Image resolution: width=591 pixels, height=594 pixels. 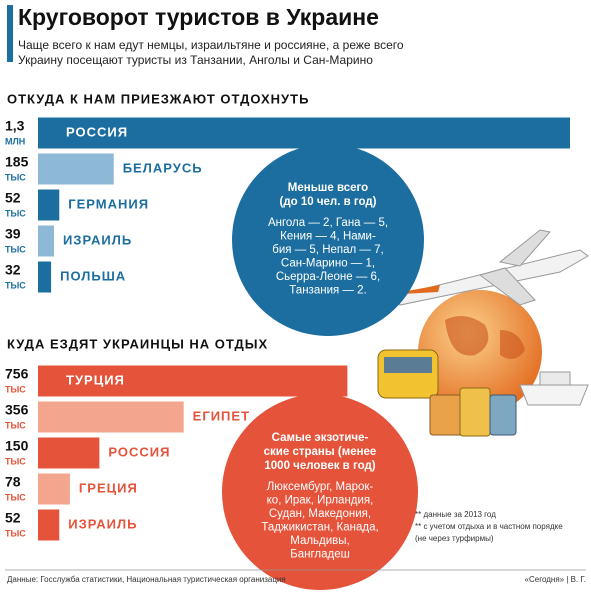 What do you see at coordinates (328, 264) in the screenshot?
I see `callout-text: Сан-Марино — 1,` at bounding box center [328, 264].